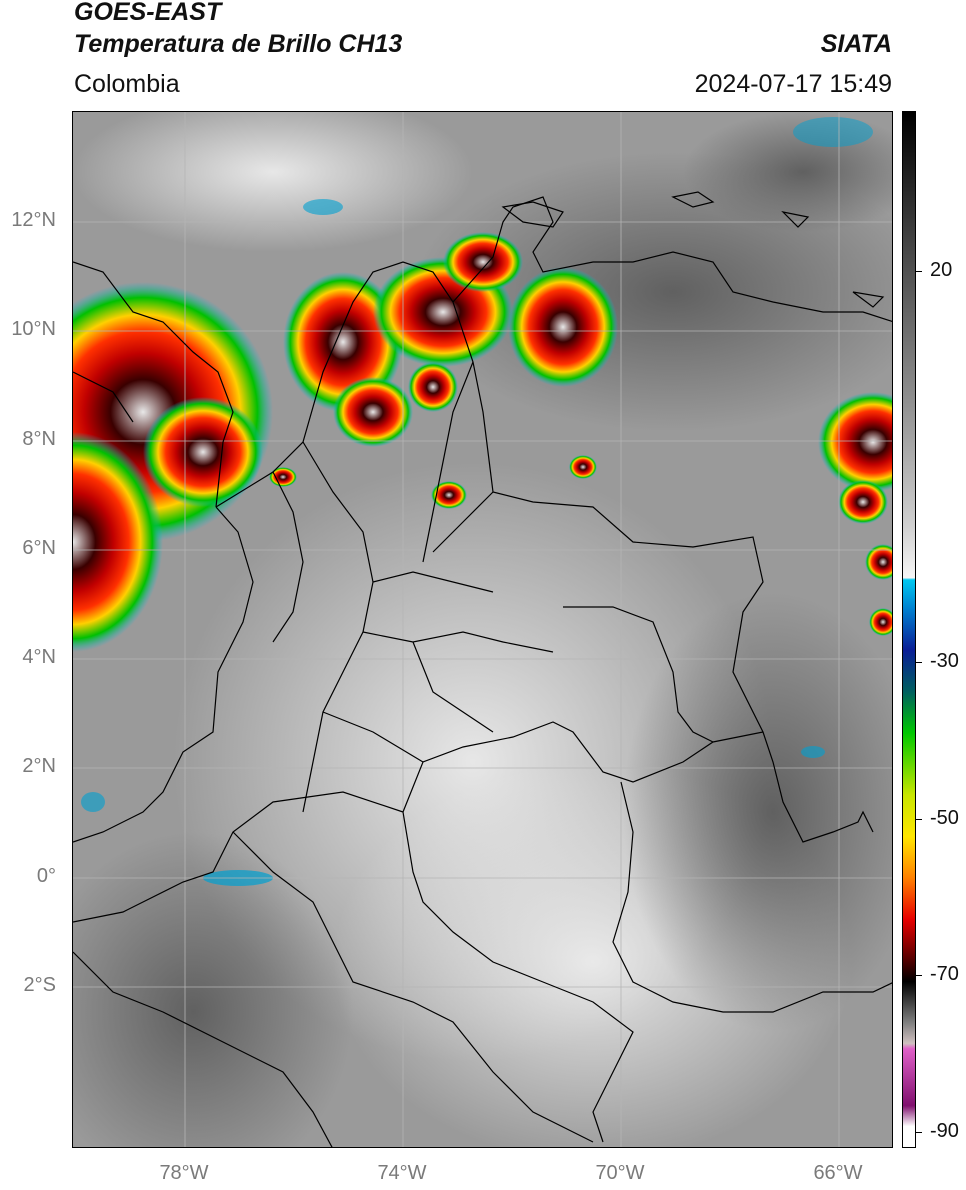 This screenshot has height=1190, width=966. What do you see at coordinates (39, 657) in the screenshot?
I see `lat-label: 4°N` at bounding box center [39, 657].